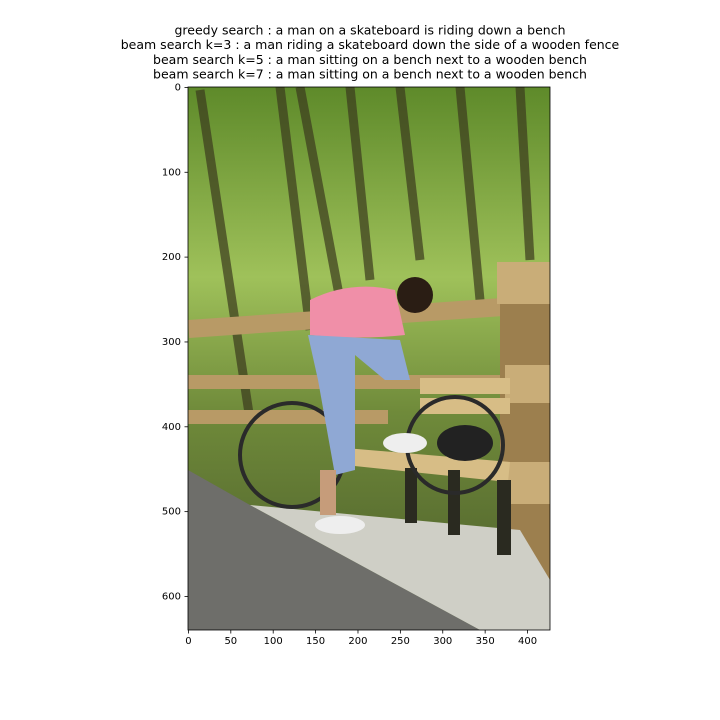 Image resolution: width=720 pixels, height=720 pixels. I want to click on y-tick-label: 0, so click(178, 87).